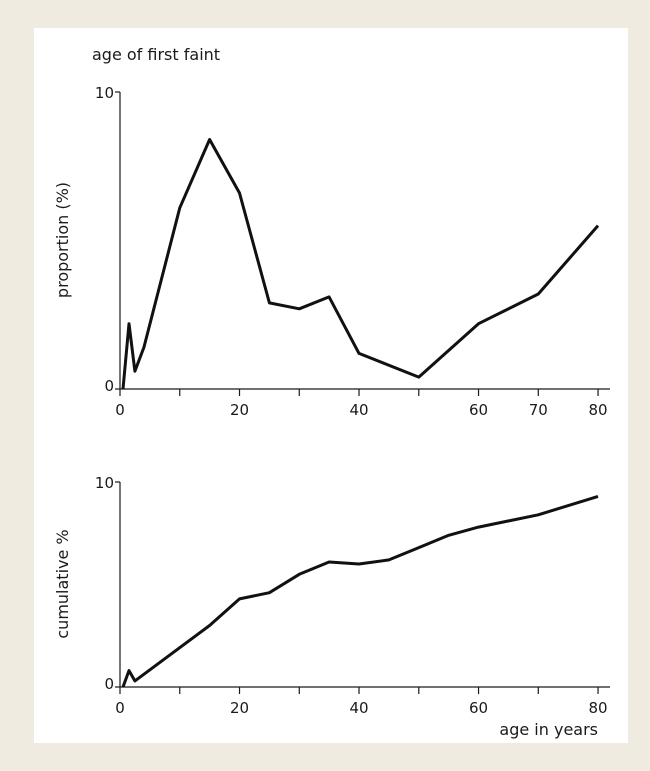 The width and height of the screenshot is (650, 771). What do you see at coordinates (156, 54) in the screenshot?
I see `chart-title: age of first faint` at bounding box center [156, 54].